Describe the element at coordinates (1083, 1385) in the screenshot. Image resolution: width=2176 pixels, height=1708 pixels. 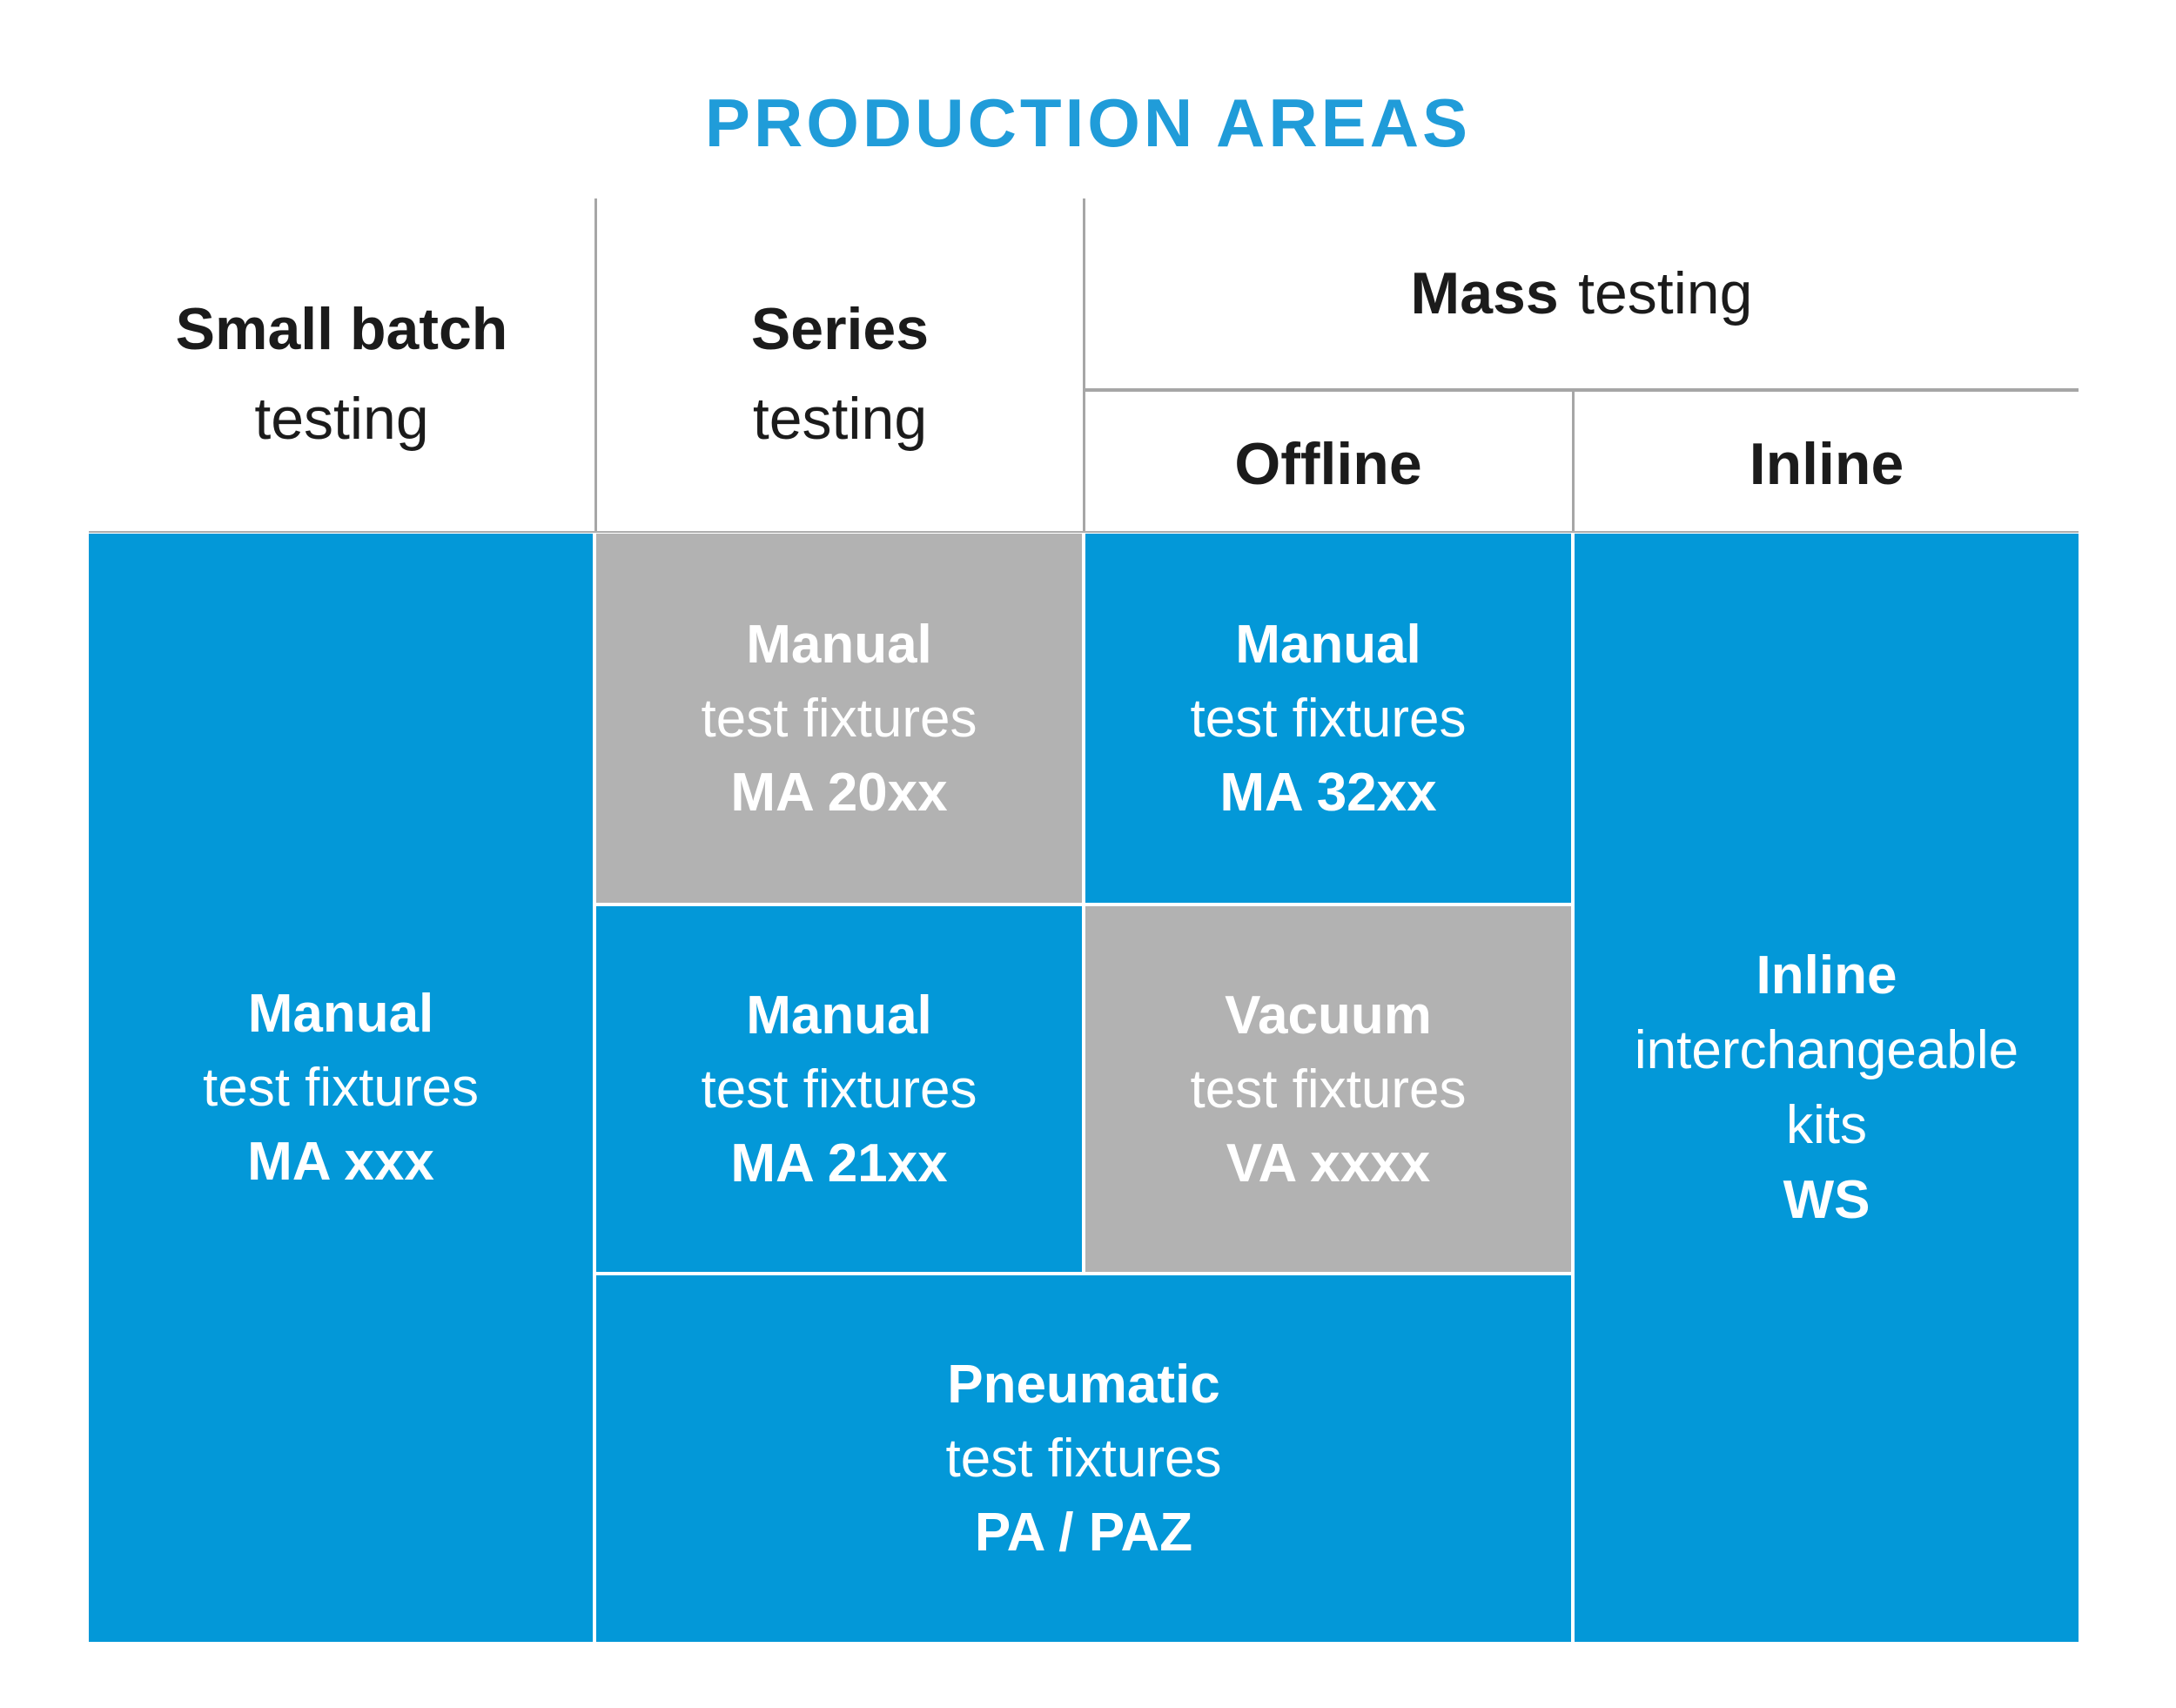
I see `cell-pneumatic-name: Pneumatic` at that location.